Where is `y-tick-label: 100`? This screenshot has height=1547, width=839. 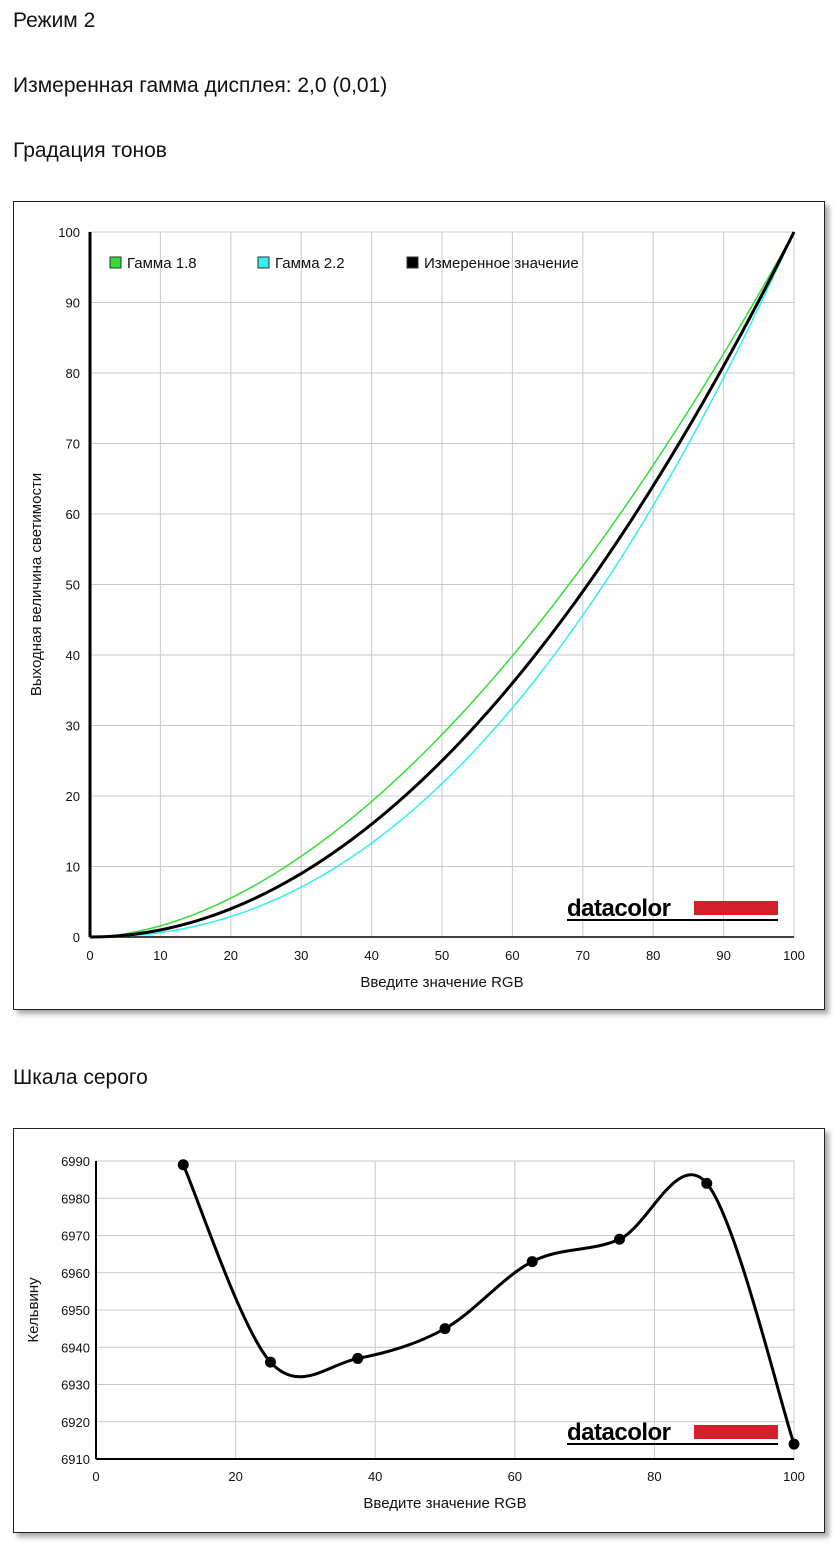 y-tick-label: 100 is located at coordinates (69, 232).